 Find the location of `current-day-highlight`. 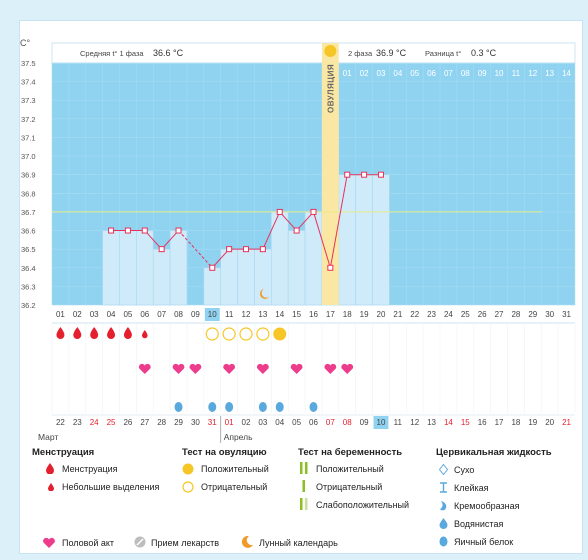

current-day-highlight is located at coordinates (212, 314).